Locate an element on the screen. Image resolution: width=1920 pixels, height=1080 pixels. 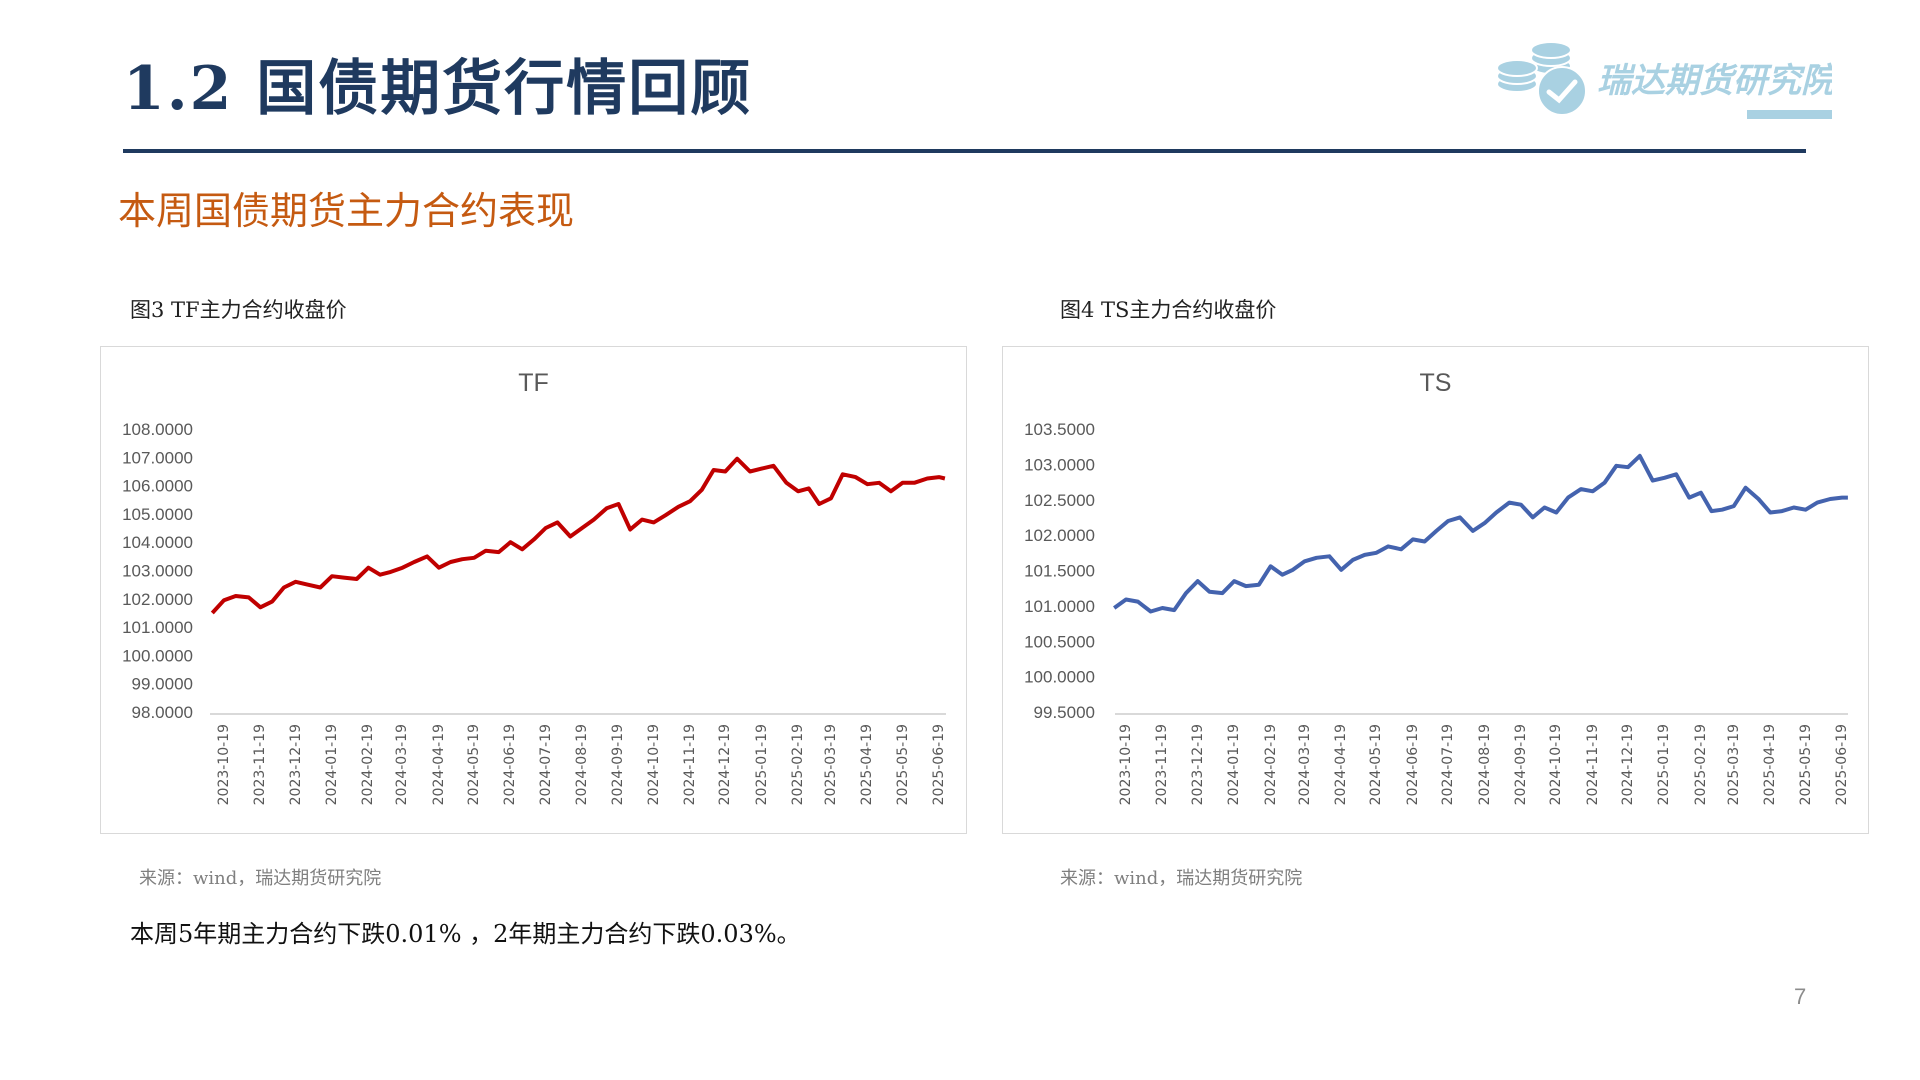
y-tick-label: 100.5000 is located at coordinates (1059, 641).